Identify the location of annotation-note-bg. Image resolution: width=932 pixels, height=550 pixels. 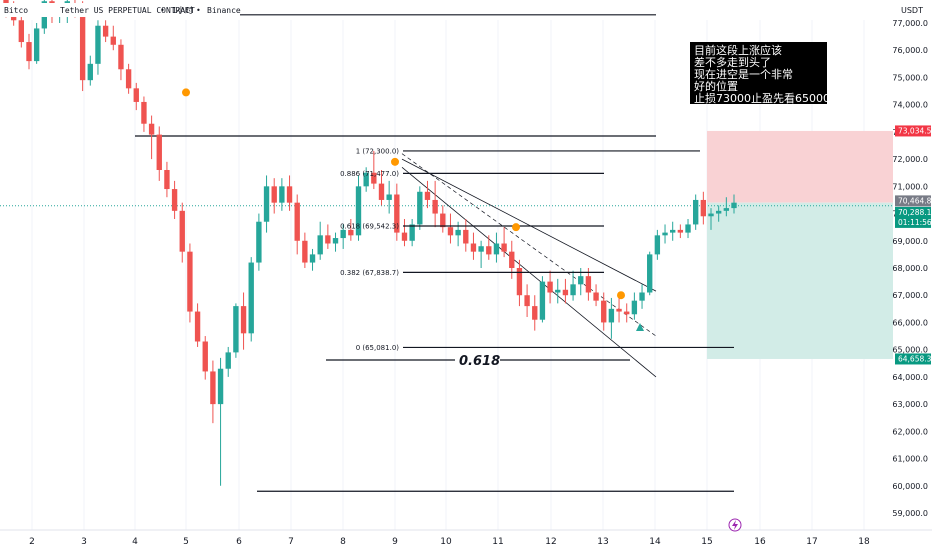
(758, 73).